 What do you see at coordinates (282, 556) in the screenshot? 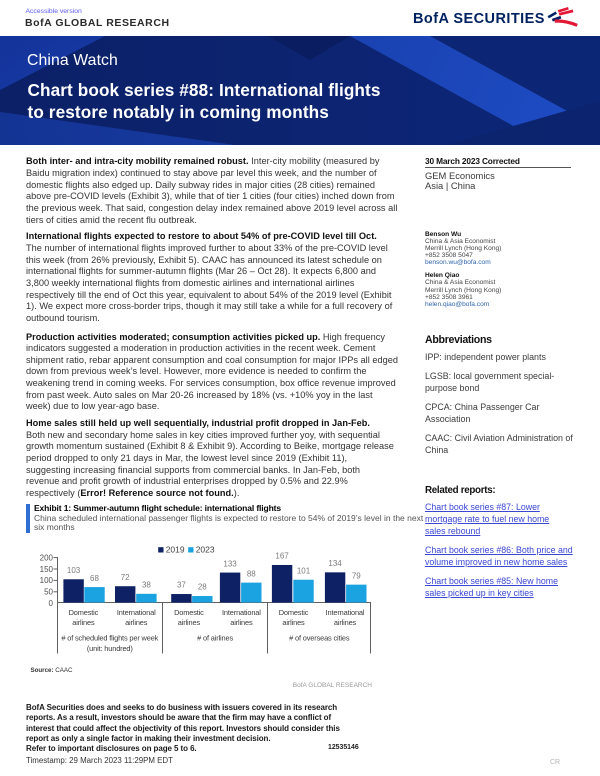
I see `svg-text: 167` at bounding box center [282, 556].